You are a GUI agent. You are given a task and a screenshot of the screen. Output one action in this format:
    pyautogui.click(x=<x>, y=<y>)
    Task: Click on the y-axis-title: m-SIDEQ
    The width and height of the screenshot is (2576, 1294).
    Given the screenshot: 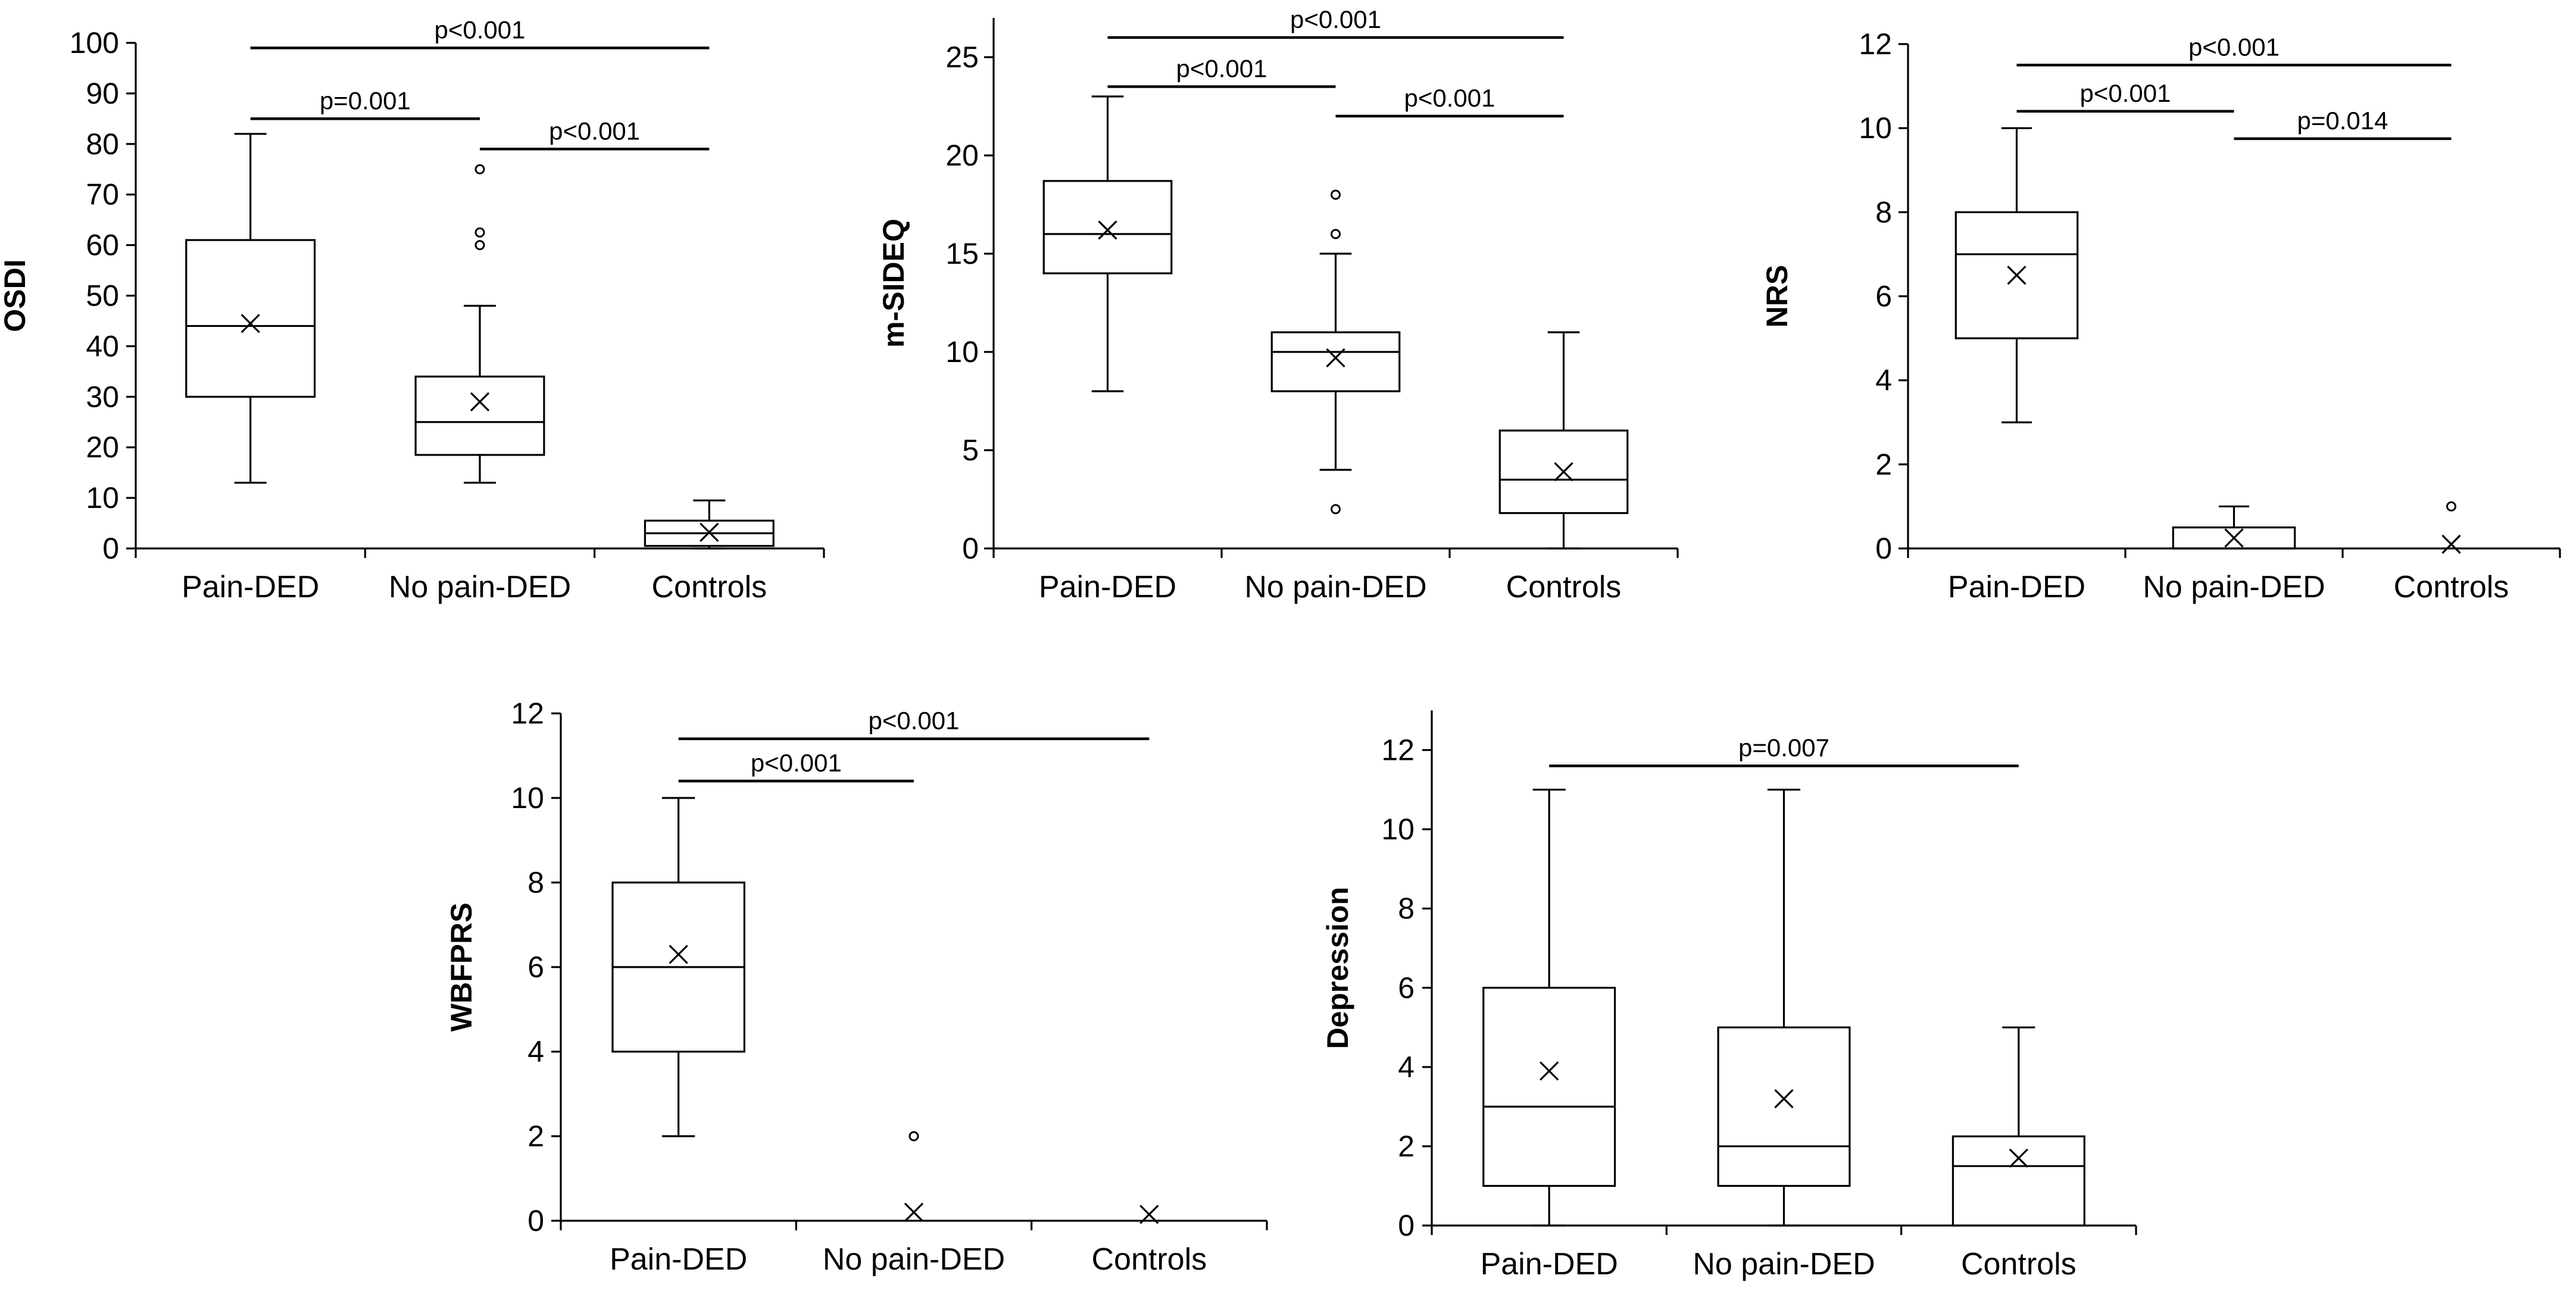 What is the action you would take?
    pyautogui.click(x=893, y=283)
    